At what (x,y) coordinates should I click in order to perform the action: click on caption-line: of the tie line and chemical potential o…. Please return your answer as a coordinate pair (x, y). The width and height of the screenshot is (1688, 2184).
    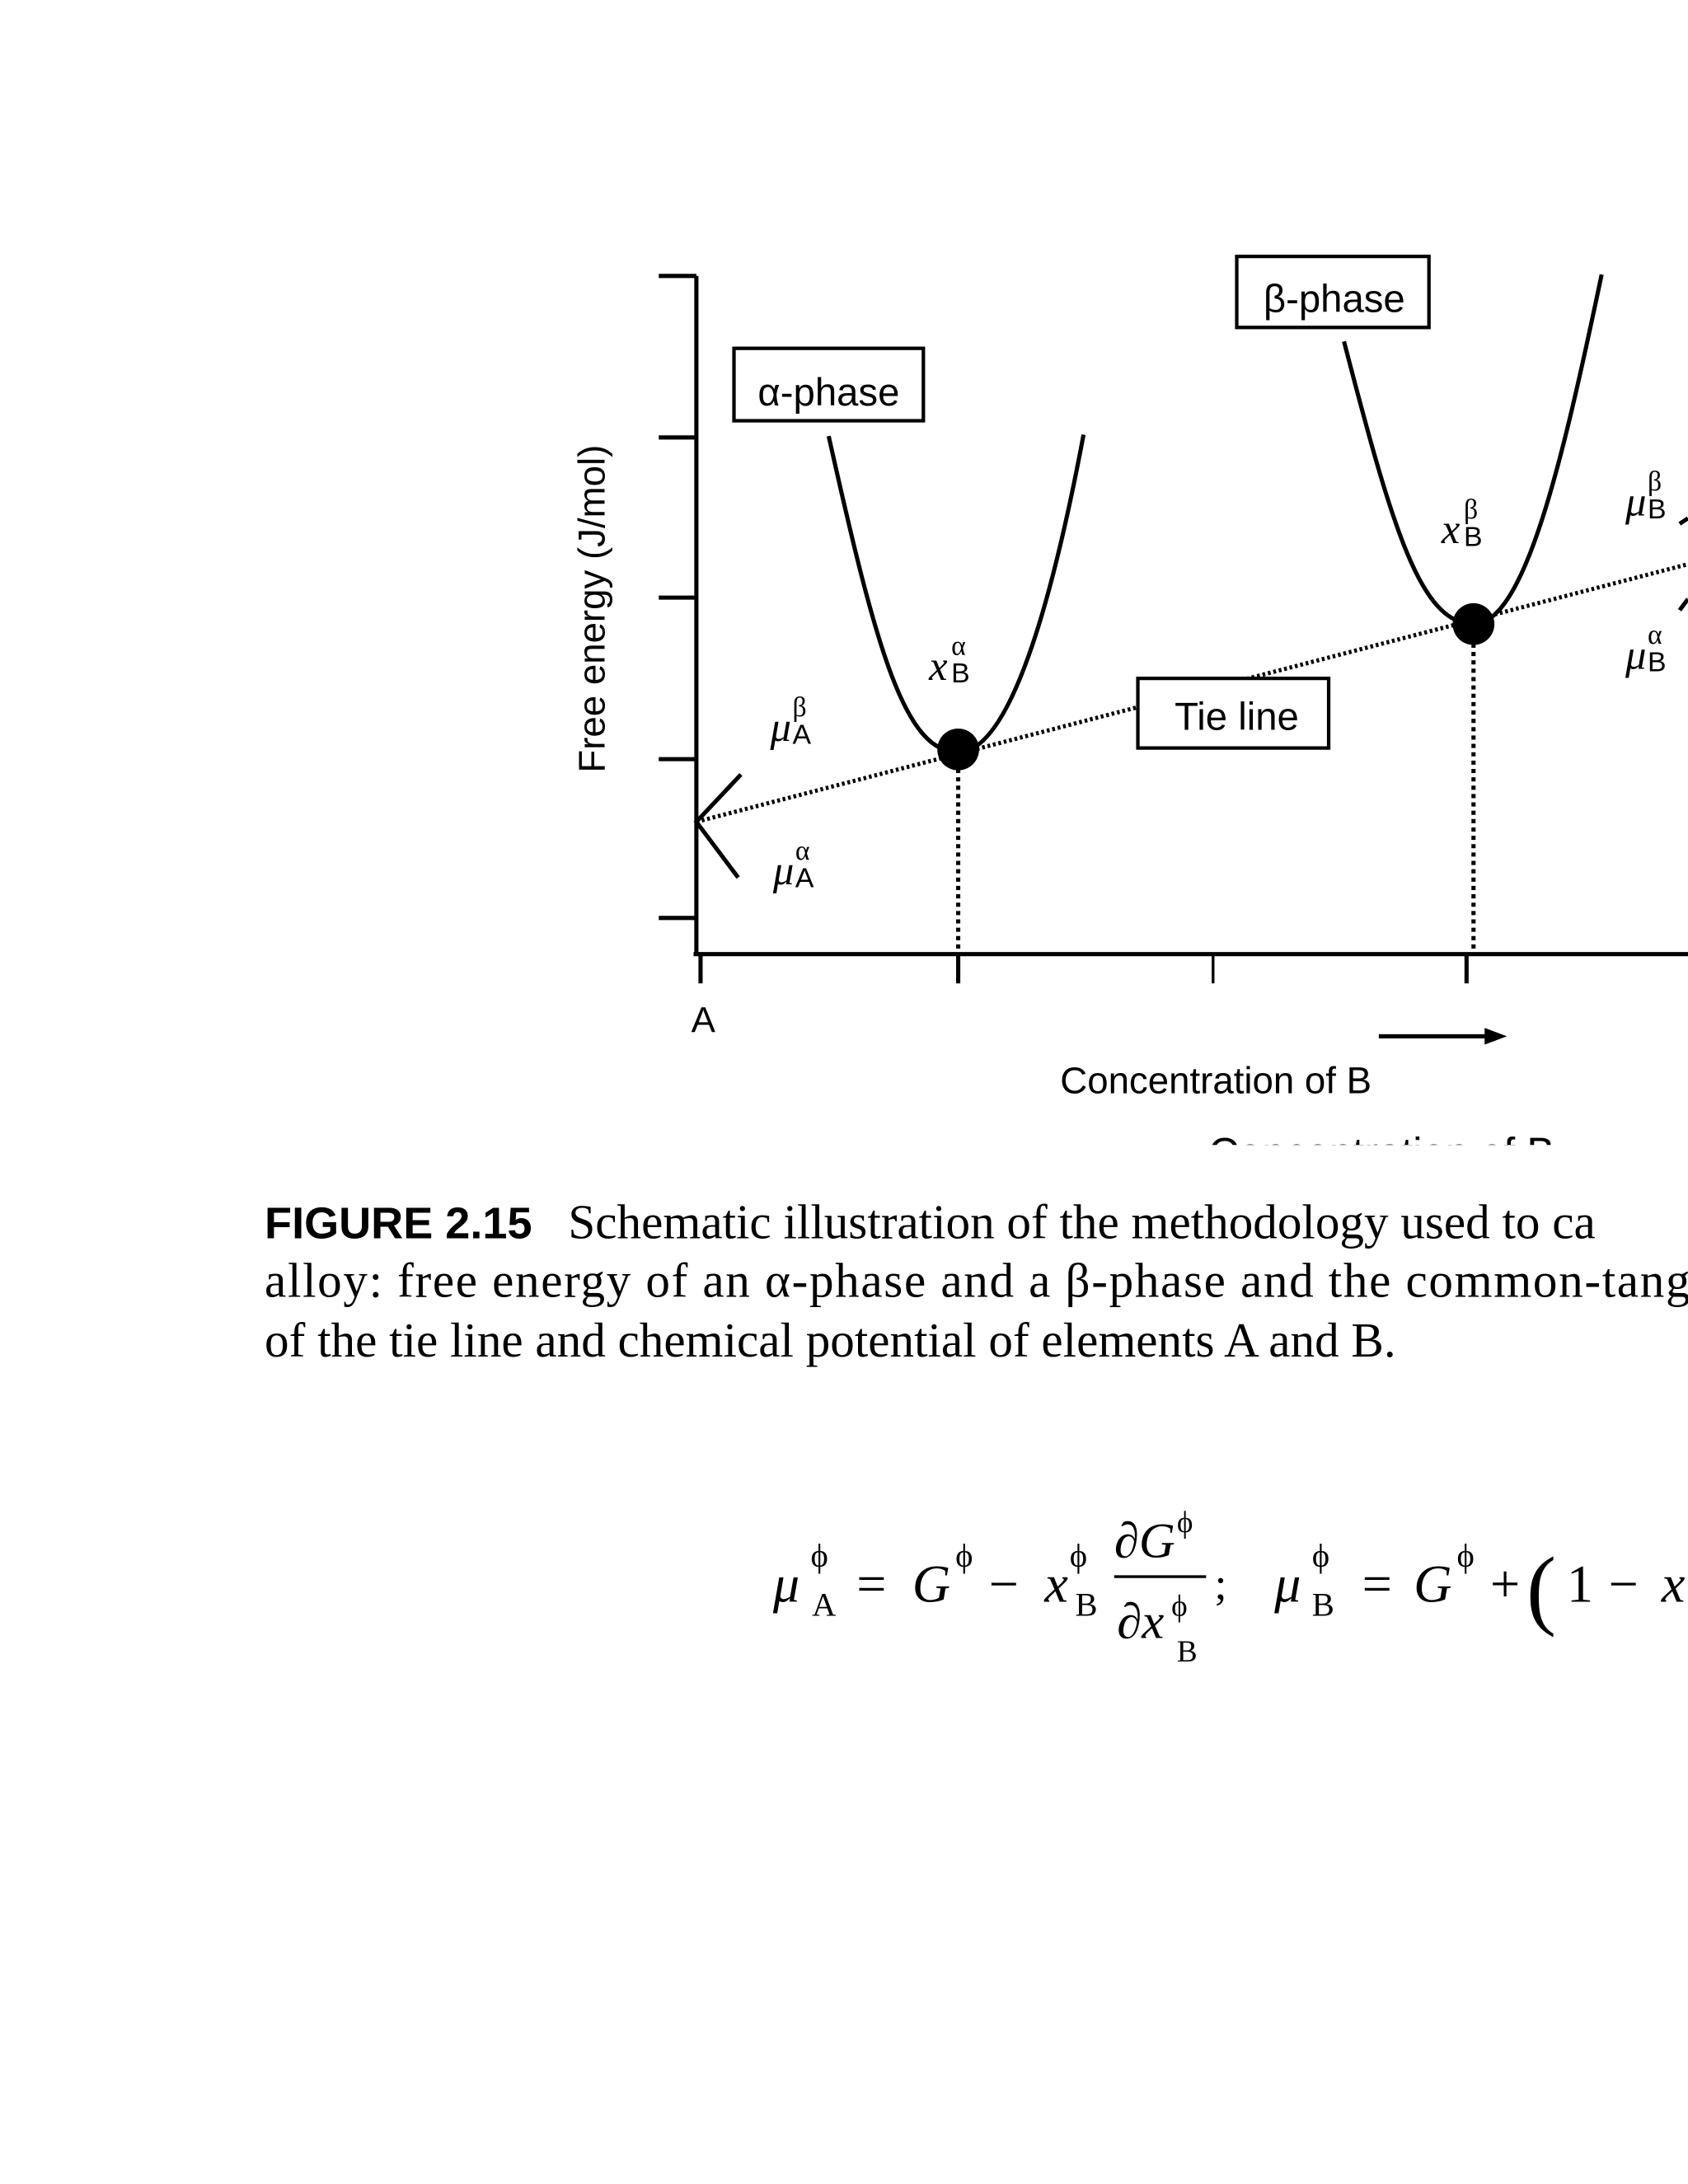
    Looking at the image, I should click on (831, 1340).